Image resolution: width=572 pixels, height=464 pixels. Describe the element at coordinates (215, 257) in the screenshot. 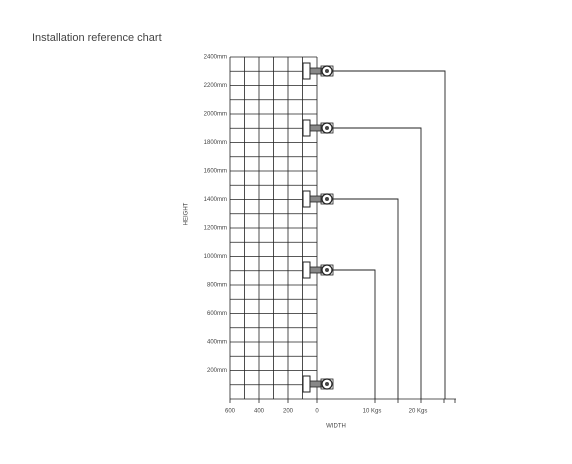

I see `y-tick-label: 1000mm` at that location.